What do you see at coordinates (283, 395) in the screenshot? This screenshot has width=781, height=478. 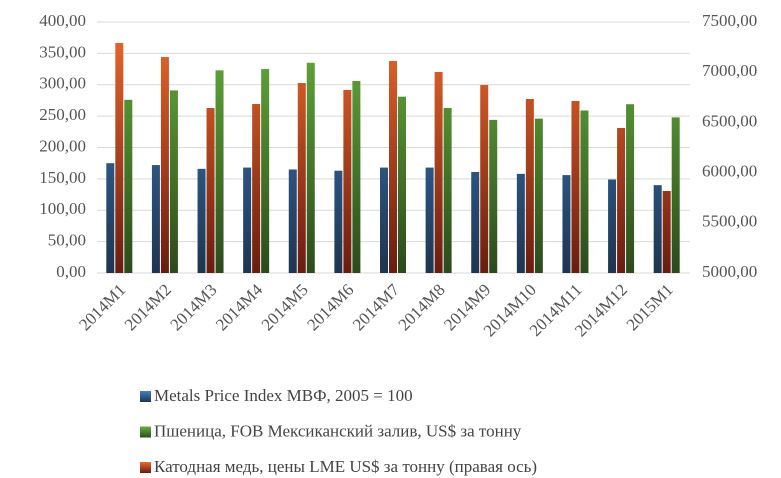 I see `legend-label: Metals Price Index МВФ, 2005 = 100` at bounding box center [283, 395].